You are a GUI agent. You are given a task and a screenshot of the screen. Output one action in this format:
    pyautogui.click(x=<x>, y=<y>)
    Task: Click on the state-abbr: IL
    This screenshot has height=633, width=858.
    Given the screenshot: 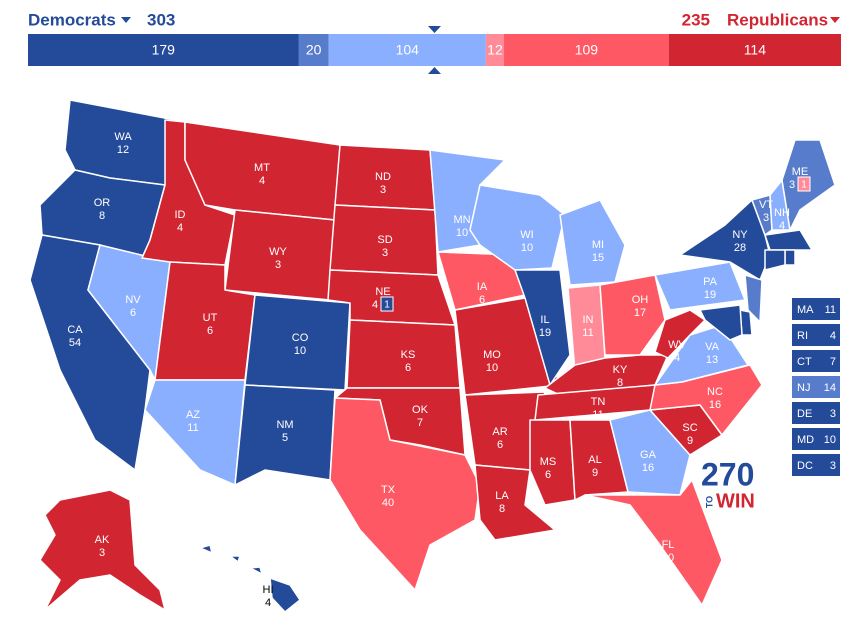 What is the action you would take?
    pyautogui.click(x=544, y=320)
    